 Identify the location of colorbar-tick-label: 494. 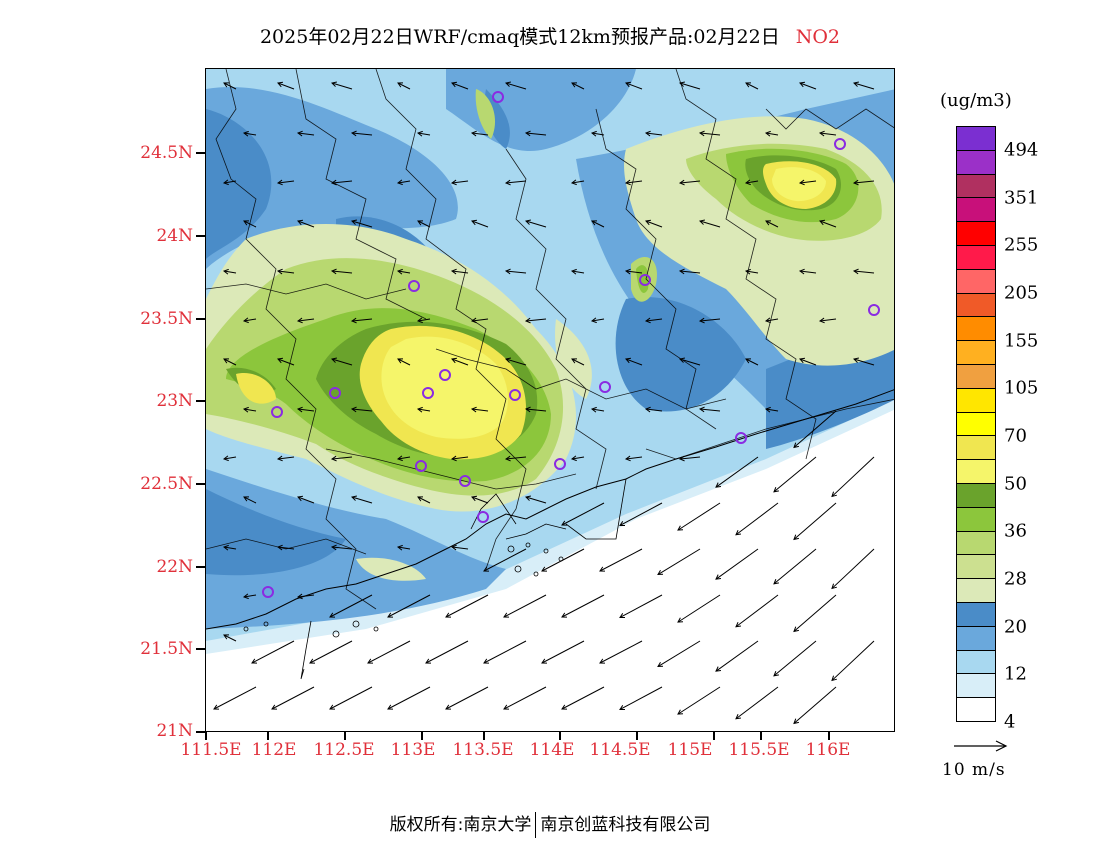
(1021, 150).